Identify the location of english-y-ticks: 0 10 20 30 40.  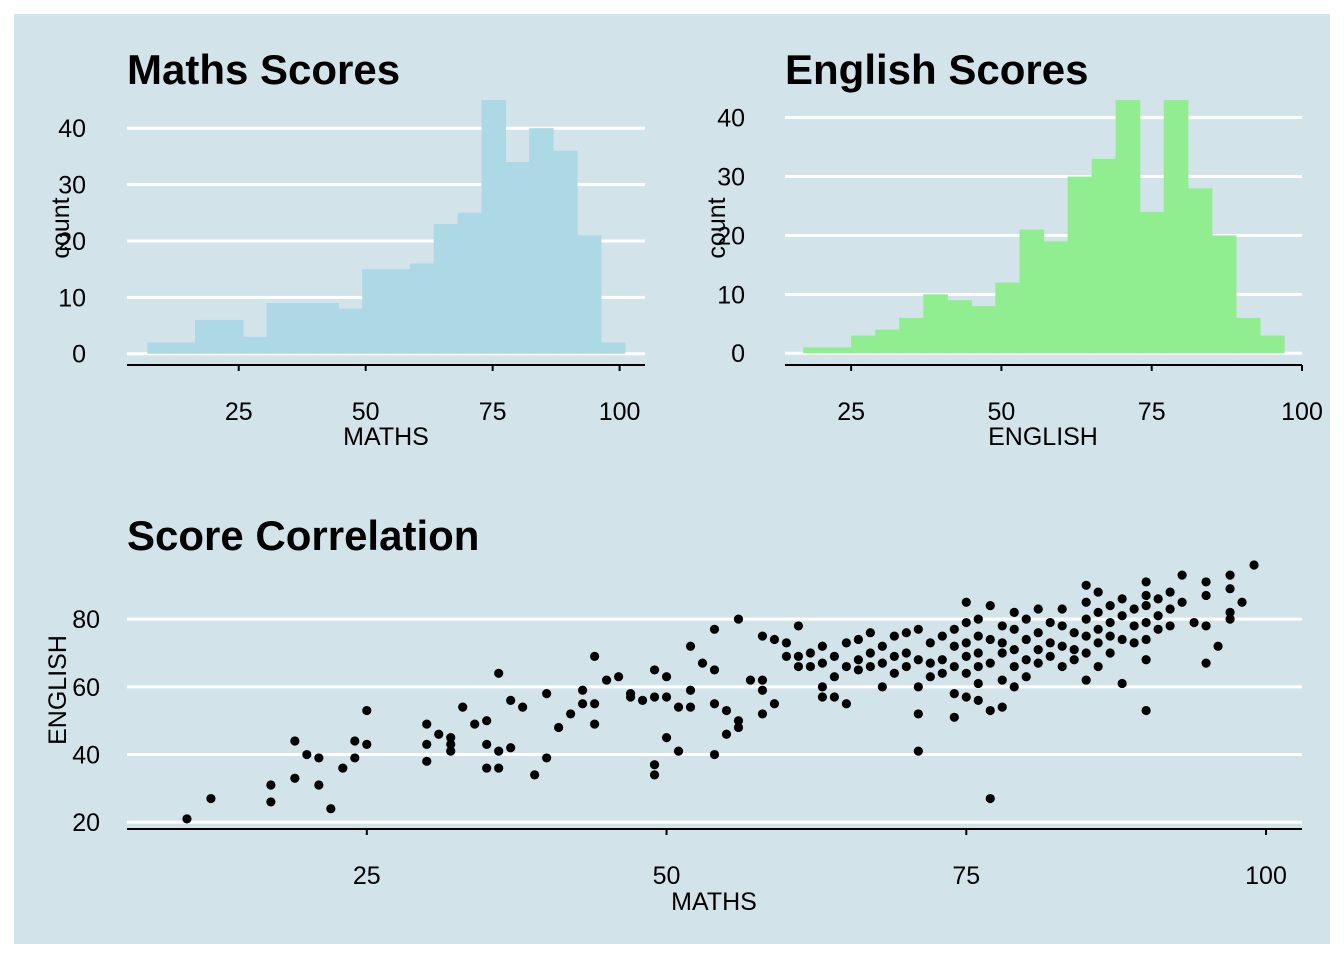
(731, 237).